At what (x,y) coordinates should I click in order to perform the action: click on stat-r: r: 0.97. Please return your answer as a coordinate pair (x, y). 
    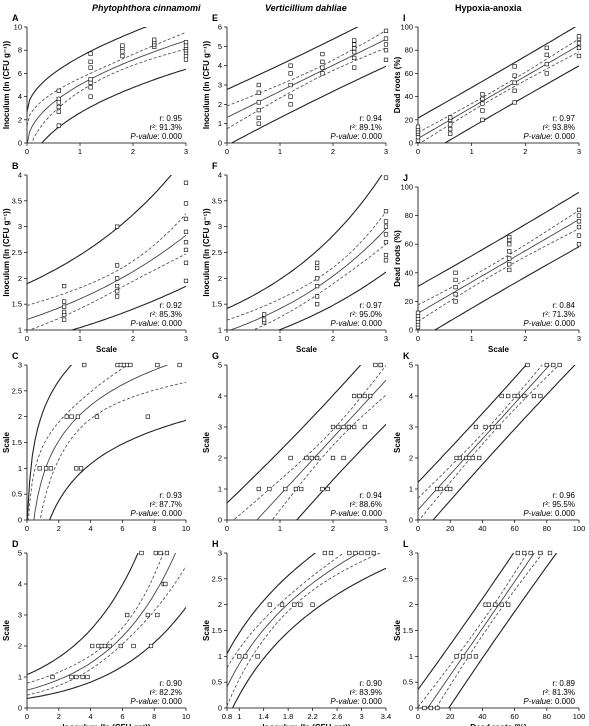
    Looking at the image, I should click on (370, 305).